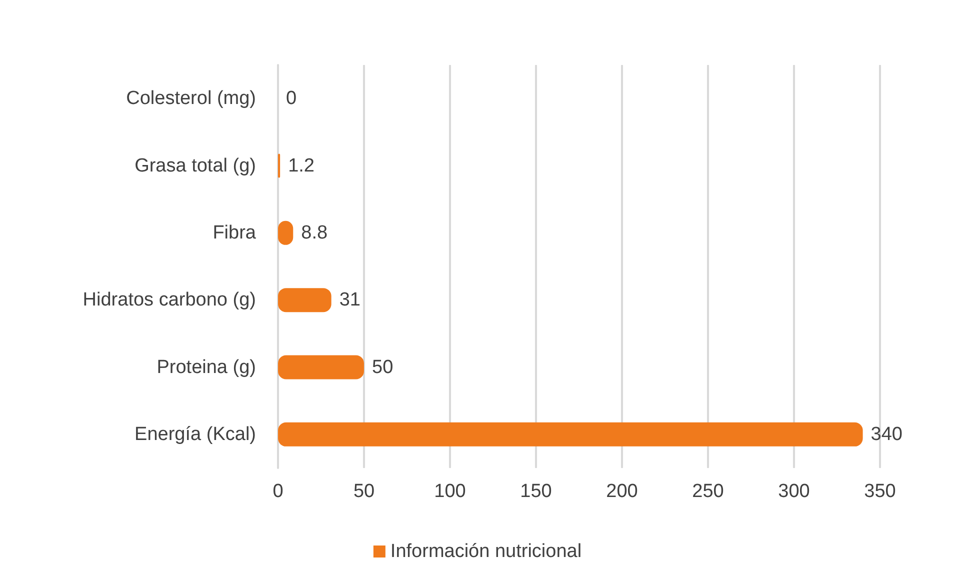  What do you see at coordinates (349, 300) in the screenshot?
I see `data-label: 31` at bounding box center [349, 300].